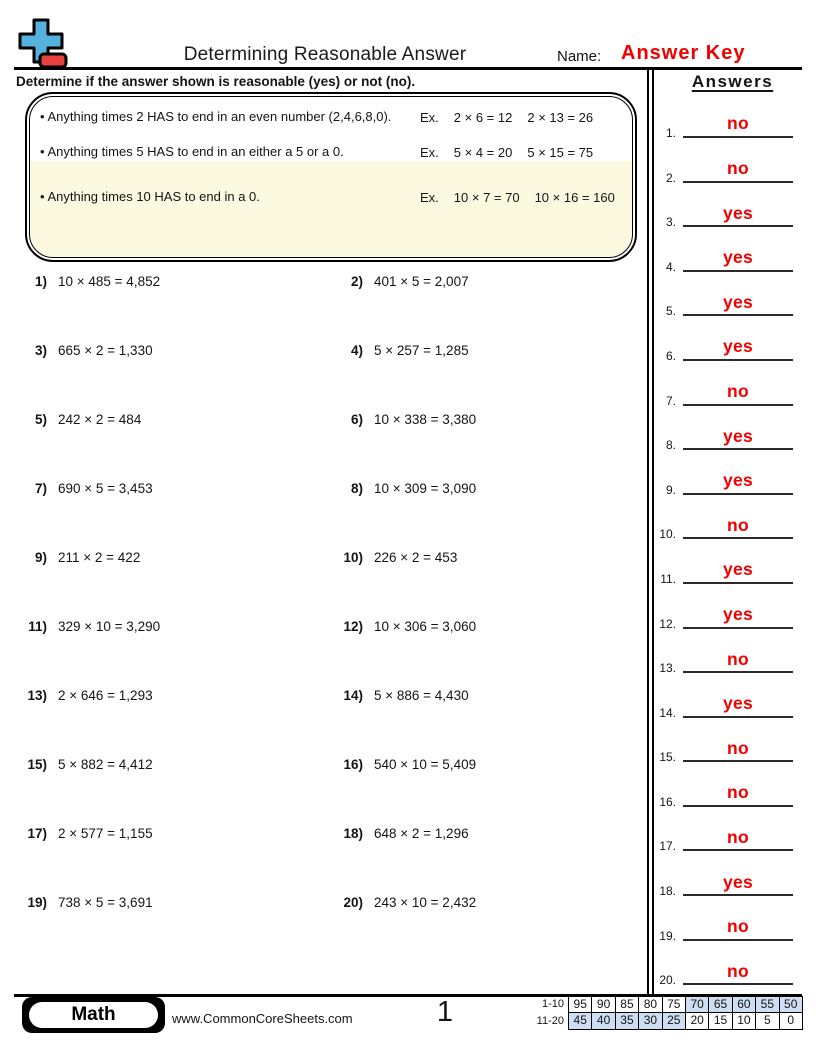 This screenshot has width=816, height=1056. Describe the element at coordinates (331, 929) in the screenshot. I see `problem-row: 19) 738 × 5 = 3,691 20) 243 × 10 = 2,432` at that location.